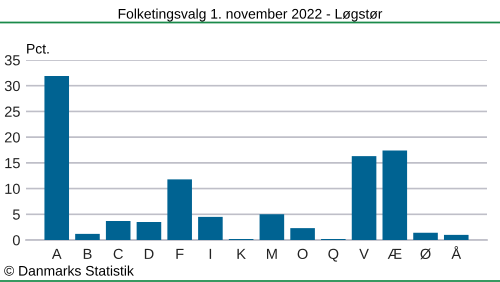 The image size is (500, 282). Describe the element at coordinates (180, 253) in the screenshot. I see `x-tick-label: F` at that location.